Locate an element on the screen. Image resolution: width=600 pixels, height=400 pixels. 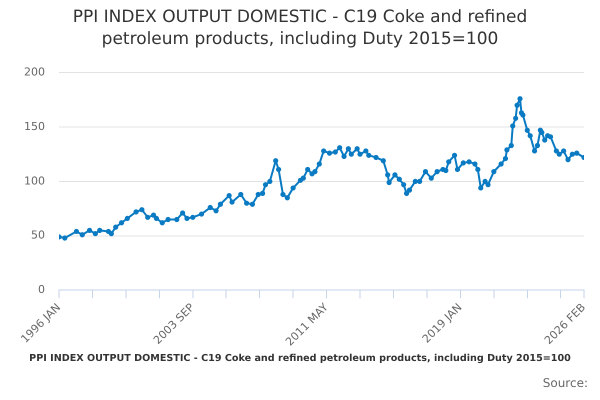
source-note: Source: is located at coordinates (565, 383).